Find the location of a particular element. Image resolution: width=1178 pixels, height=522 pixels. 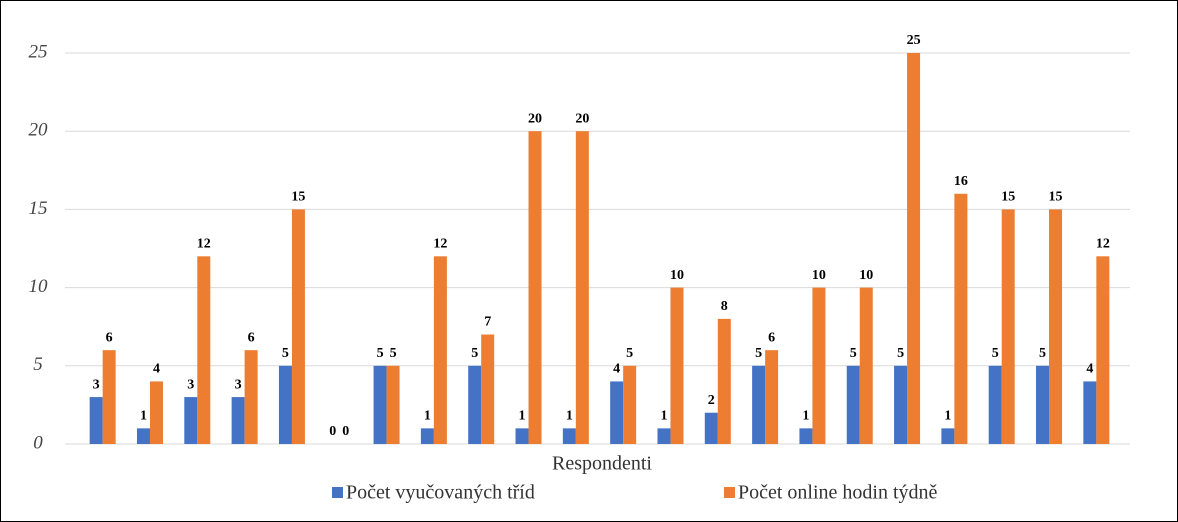

y-tick-label: 0 is located at coordinates (38, 442).